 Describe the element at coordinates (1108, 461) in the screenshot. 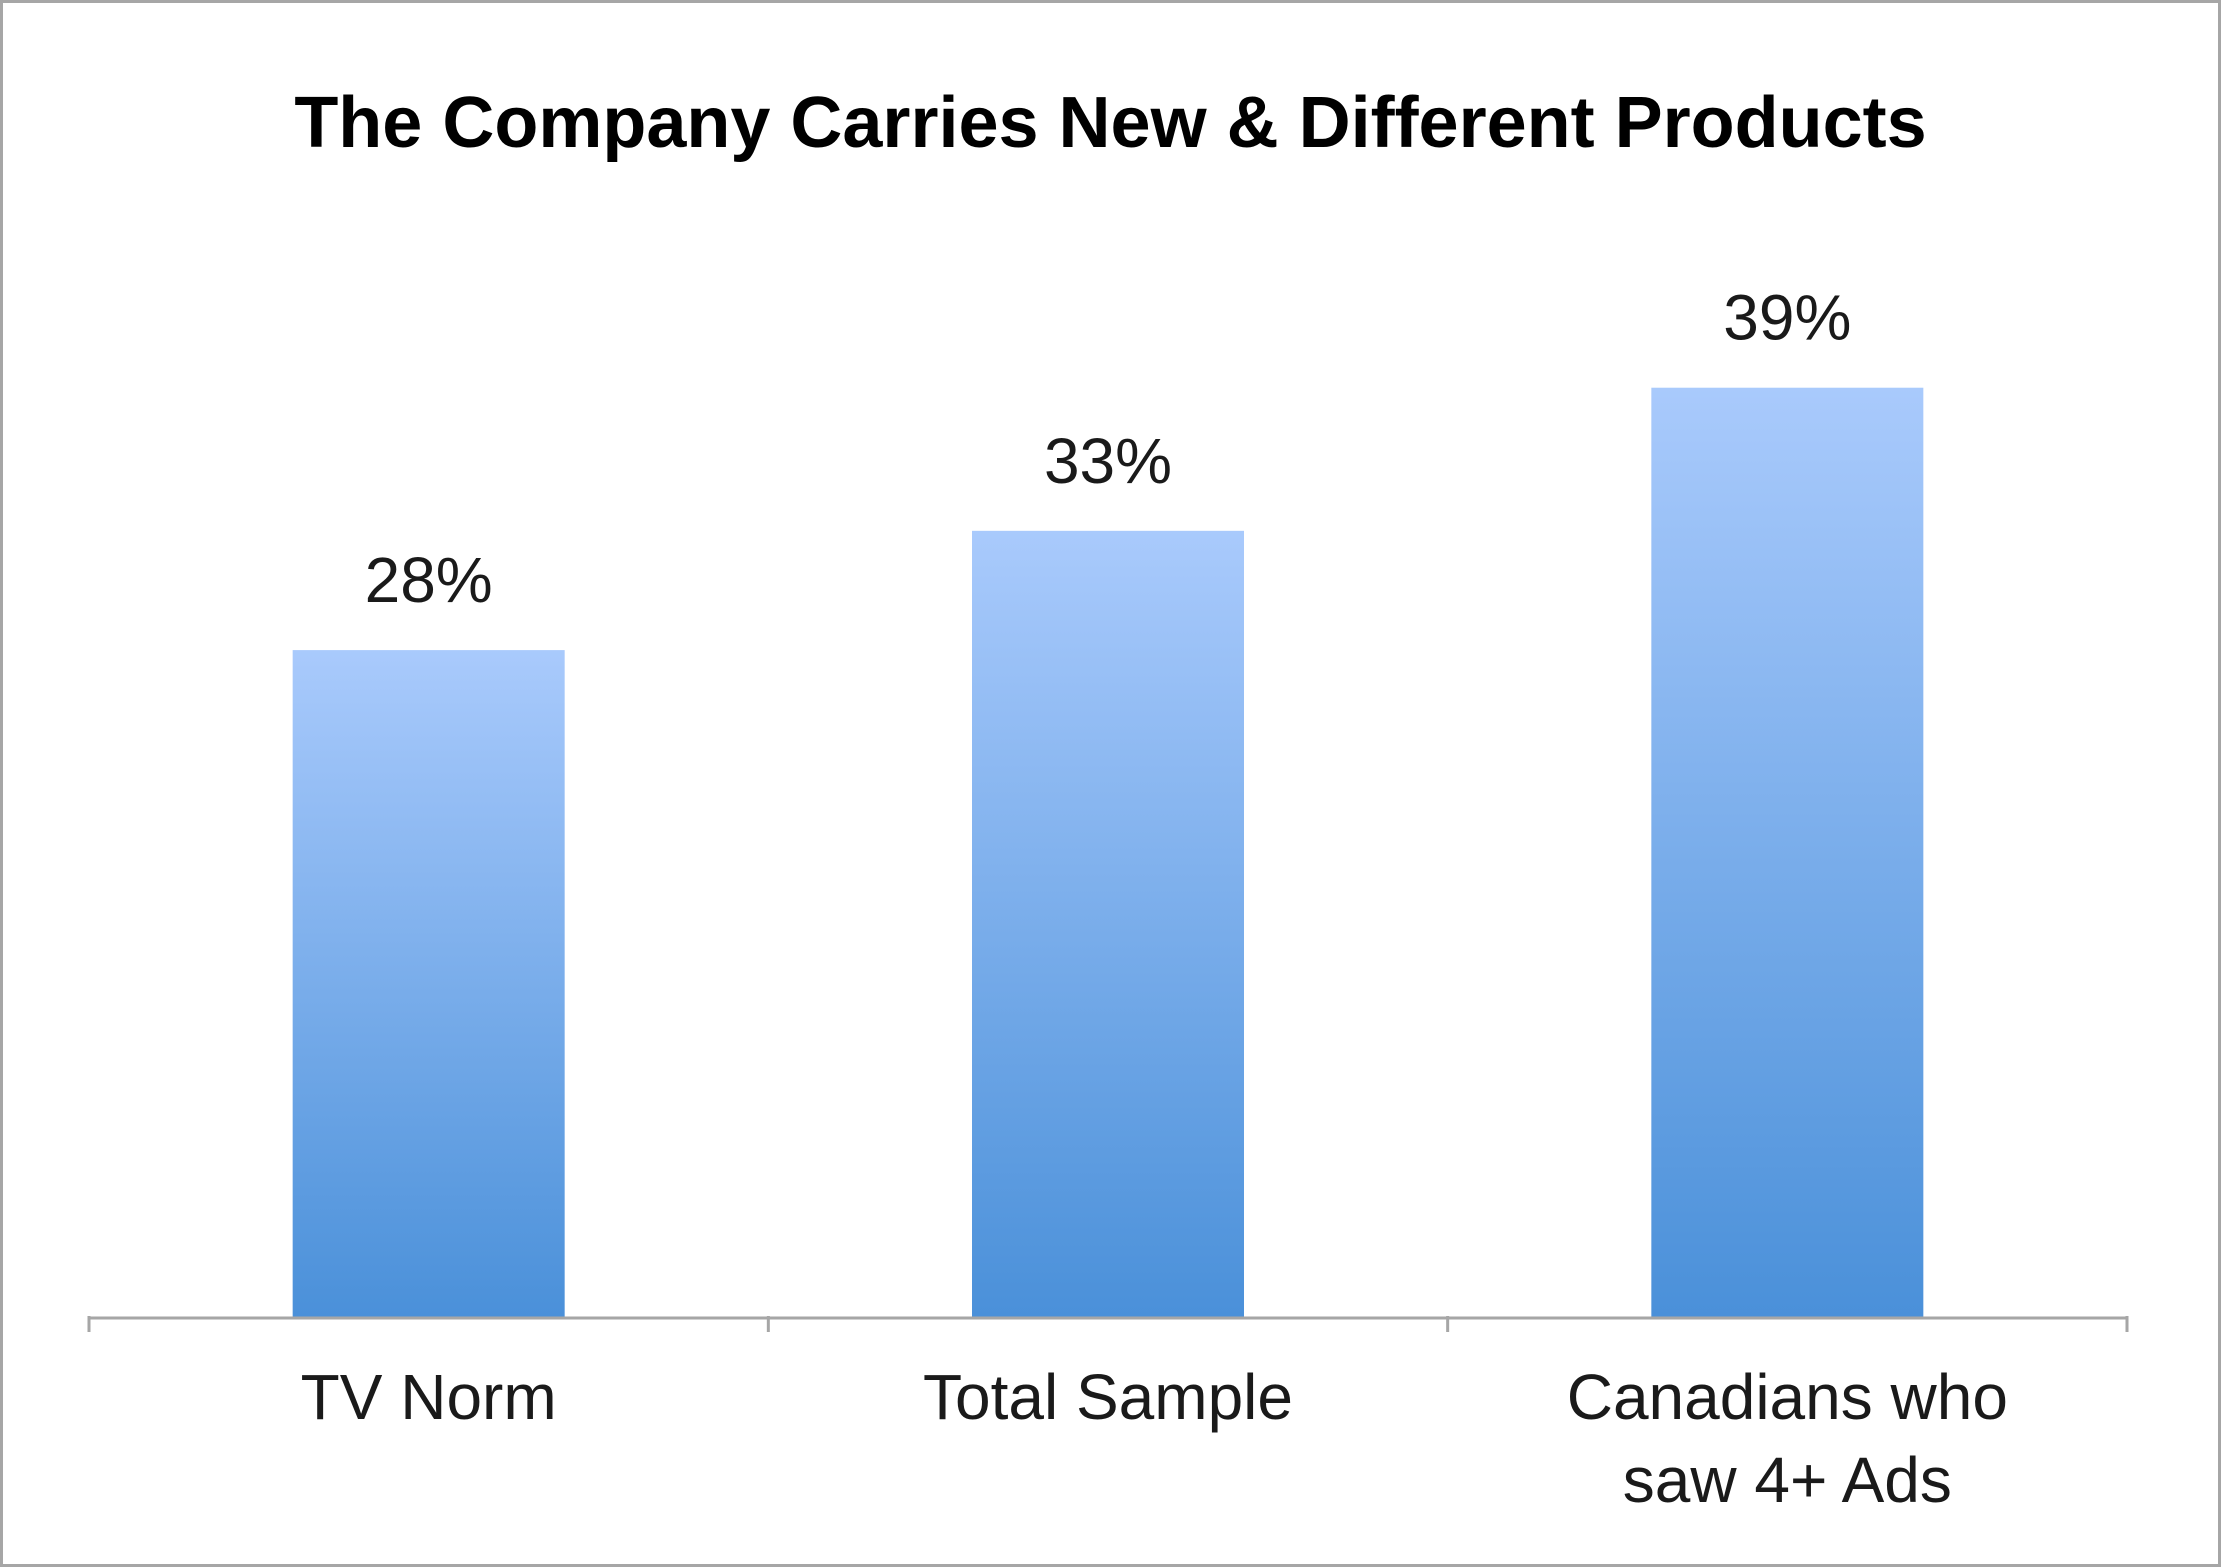

I see `data-label: 33%` at that location.